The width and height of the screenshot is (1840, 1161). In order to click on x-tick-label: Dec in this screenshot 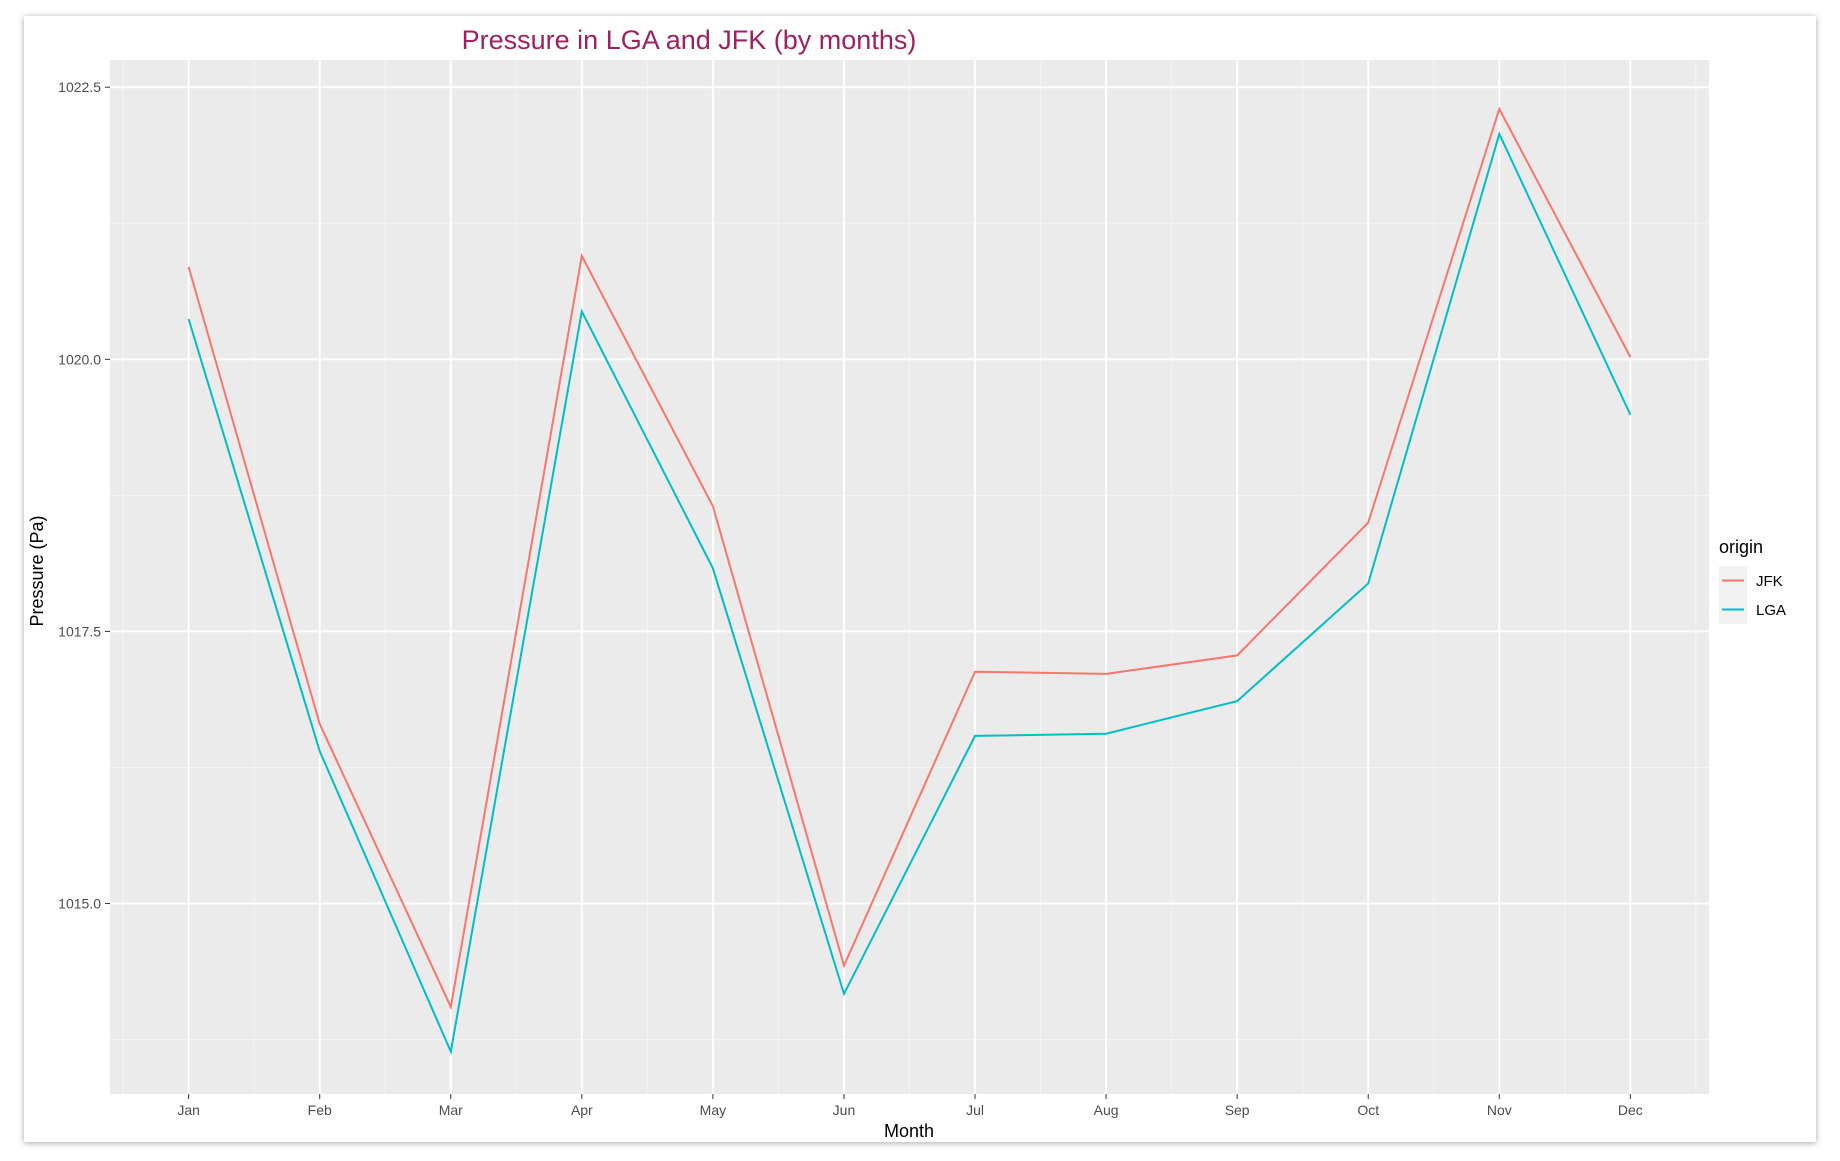, I will do `click(1630, 1110)`.